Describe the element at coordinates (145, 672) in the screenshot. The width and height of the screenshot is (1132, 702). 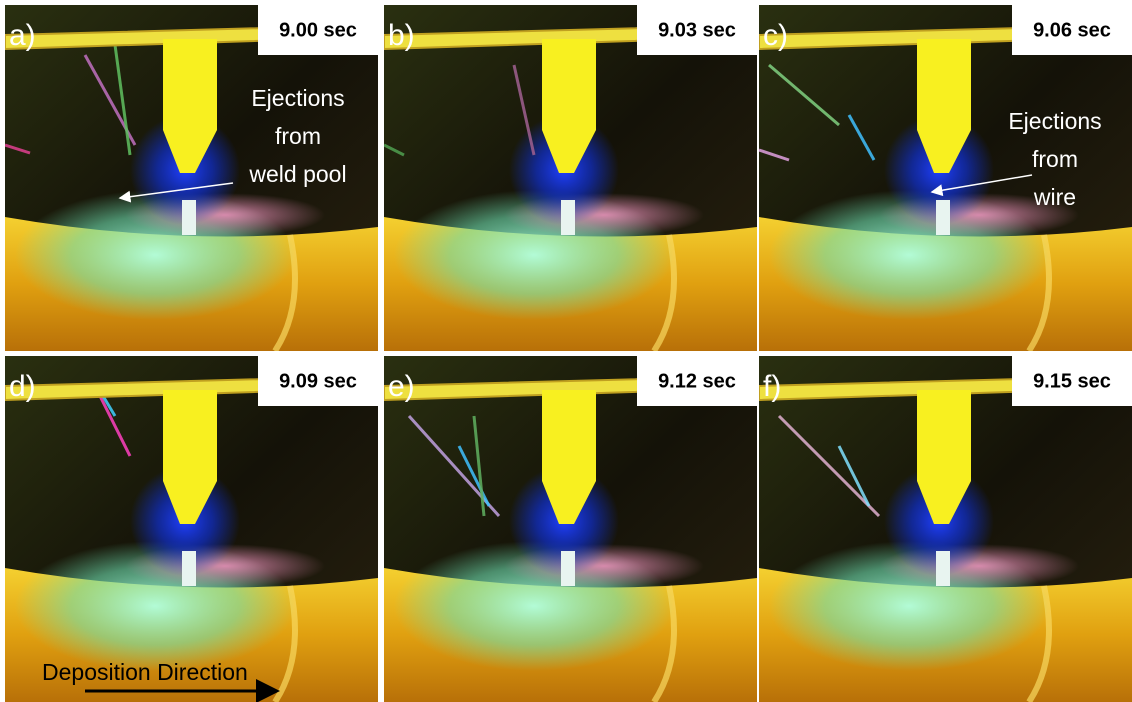
I see `caption: Deposition Direction` at that location.